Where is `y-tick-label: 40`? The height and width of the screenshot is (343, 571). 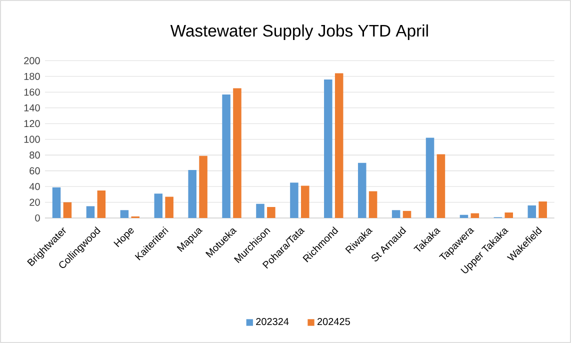 y-tick-label: 40 is located at coordinates (34, 186).